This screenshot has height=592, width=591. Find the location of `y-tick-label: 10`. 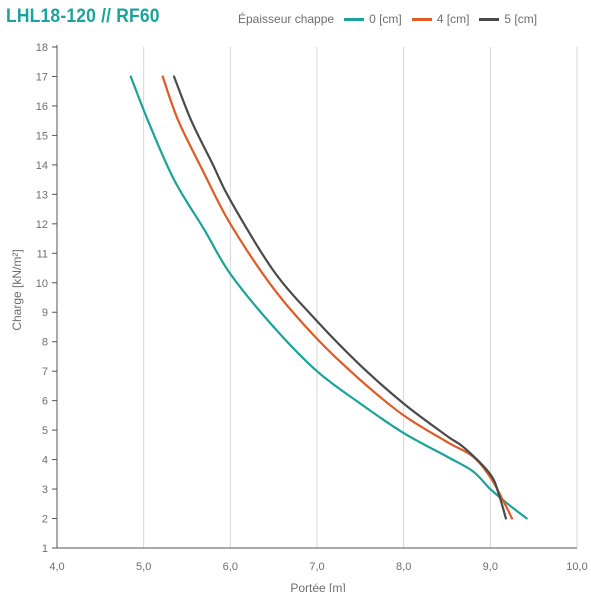

y-tick-label: 10 is located at coordinates (42, 284).